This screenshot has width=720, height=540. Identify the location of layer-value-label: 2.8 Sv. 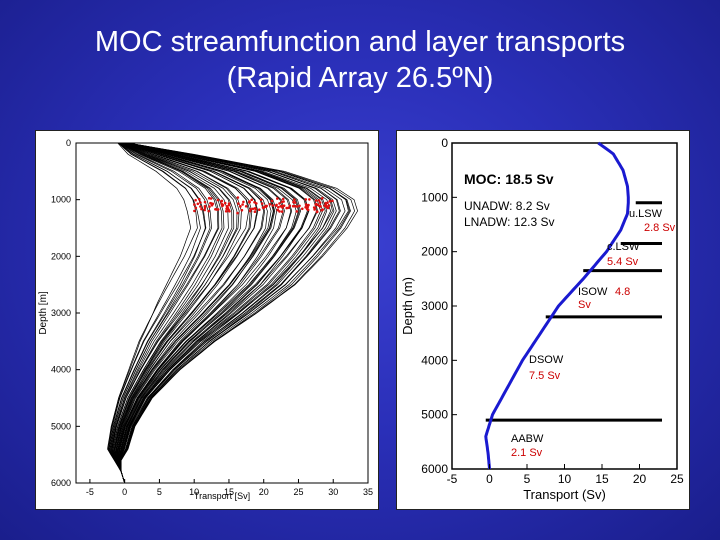
(660, 228).